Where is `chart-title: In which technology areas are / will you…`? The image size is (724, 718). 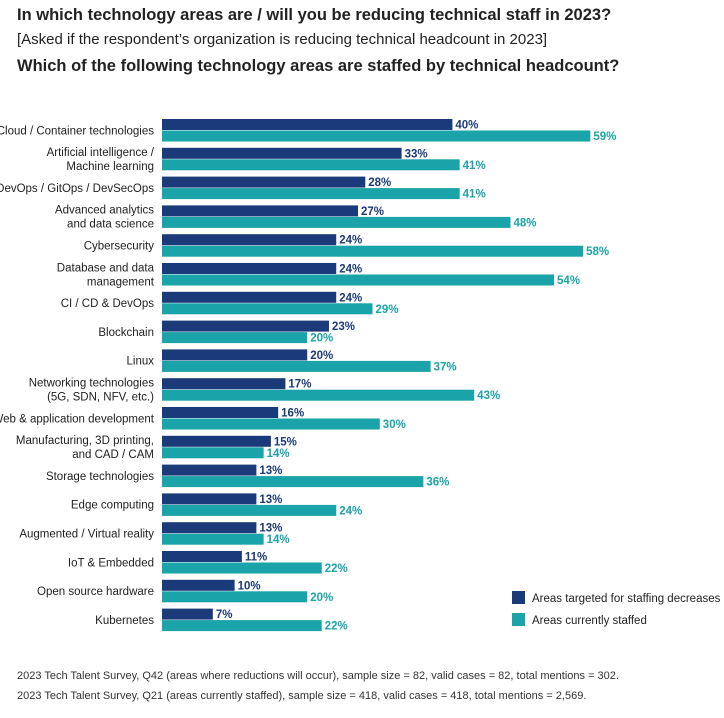
chart-title: In which technology areas are / will you… is located at coordinates (314, 15).